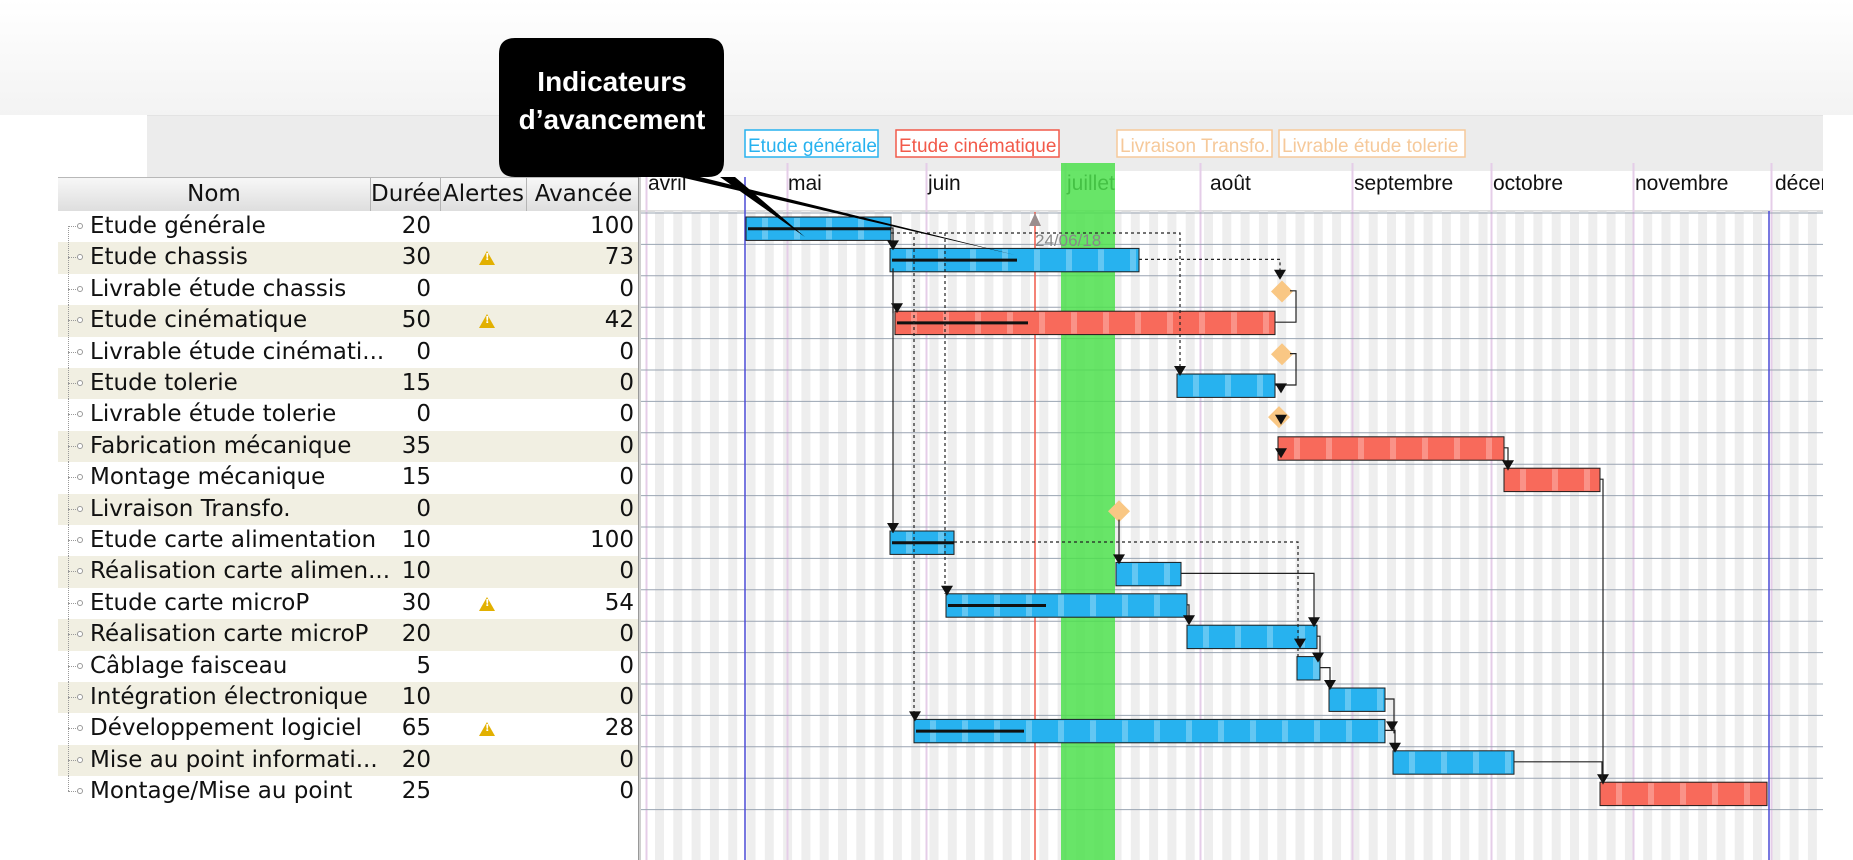 The height and width of the screenshot is (860, 1853). What do you see at coordinates (349, 446) in the screenshot?
I see `table-row: Fabrication mécanique 35 0` at bounding box center [349, 446].